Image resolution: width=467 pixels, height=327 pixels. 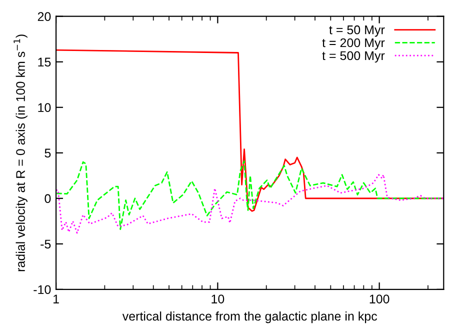 I want to click on y-tick-label: 5, so click(x=47, y=153).